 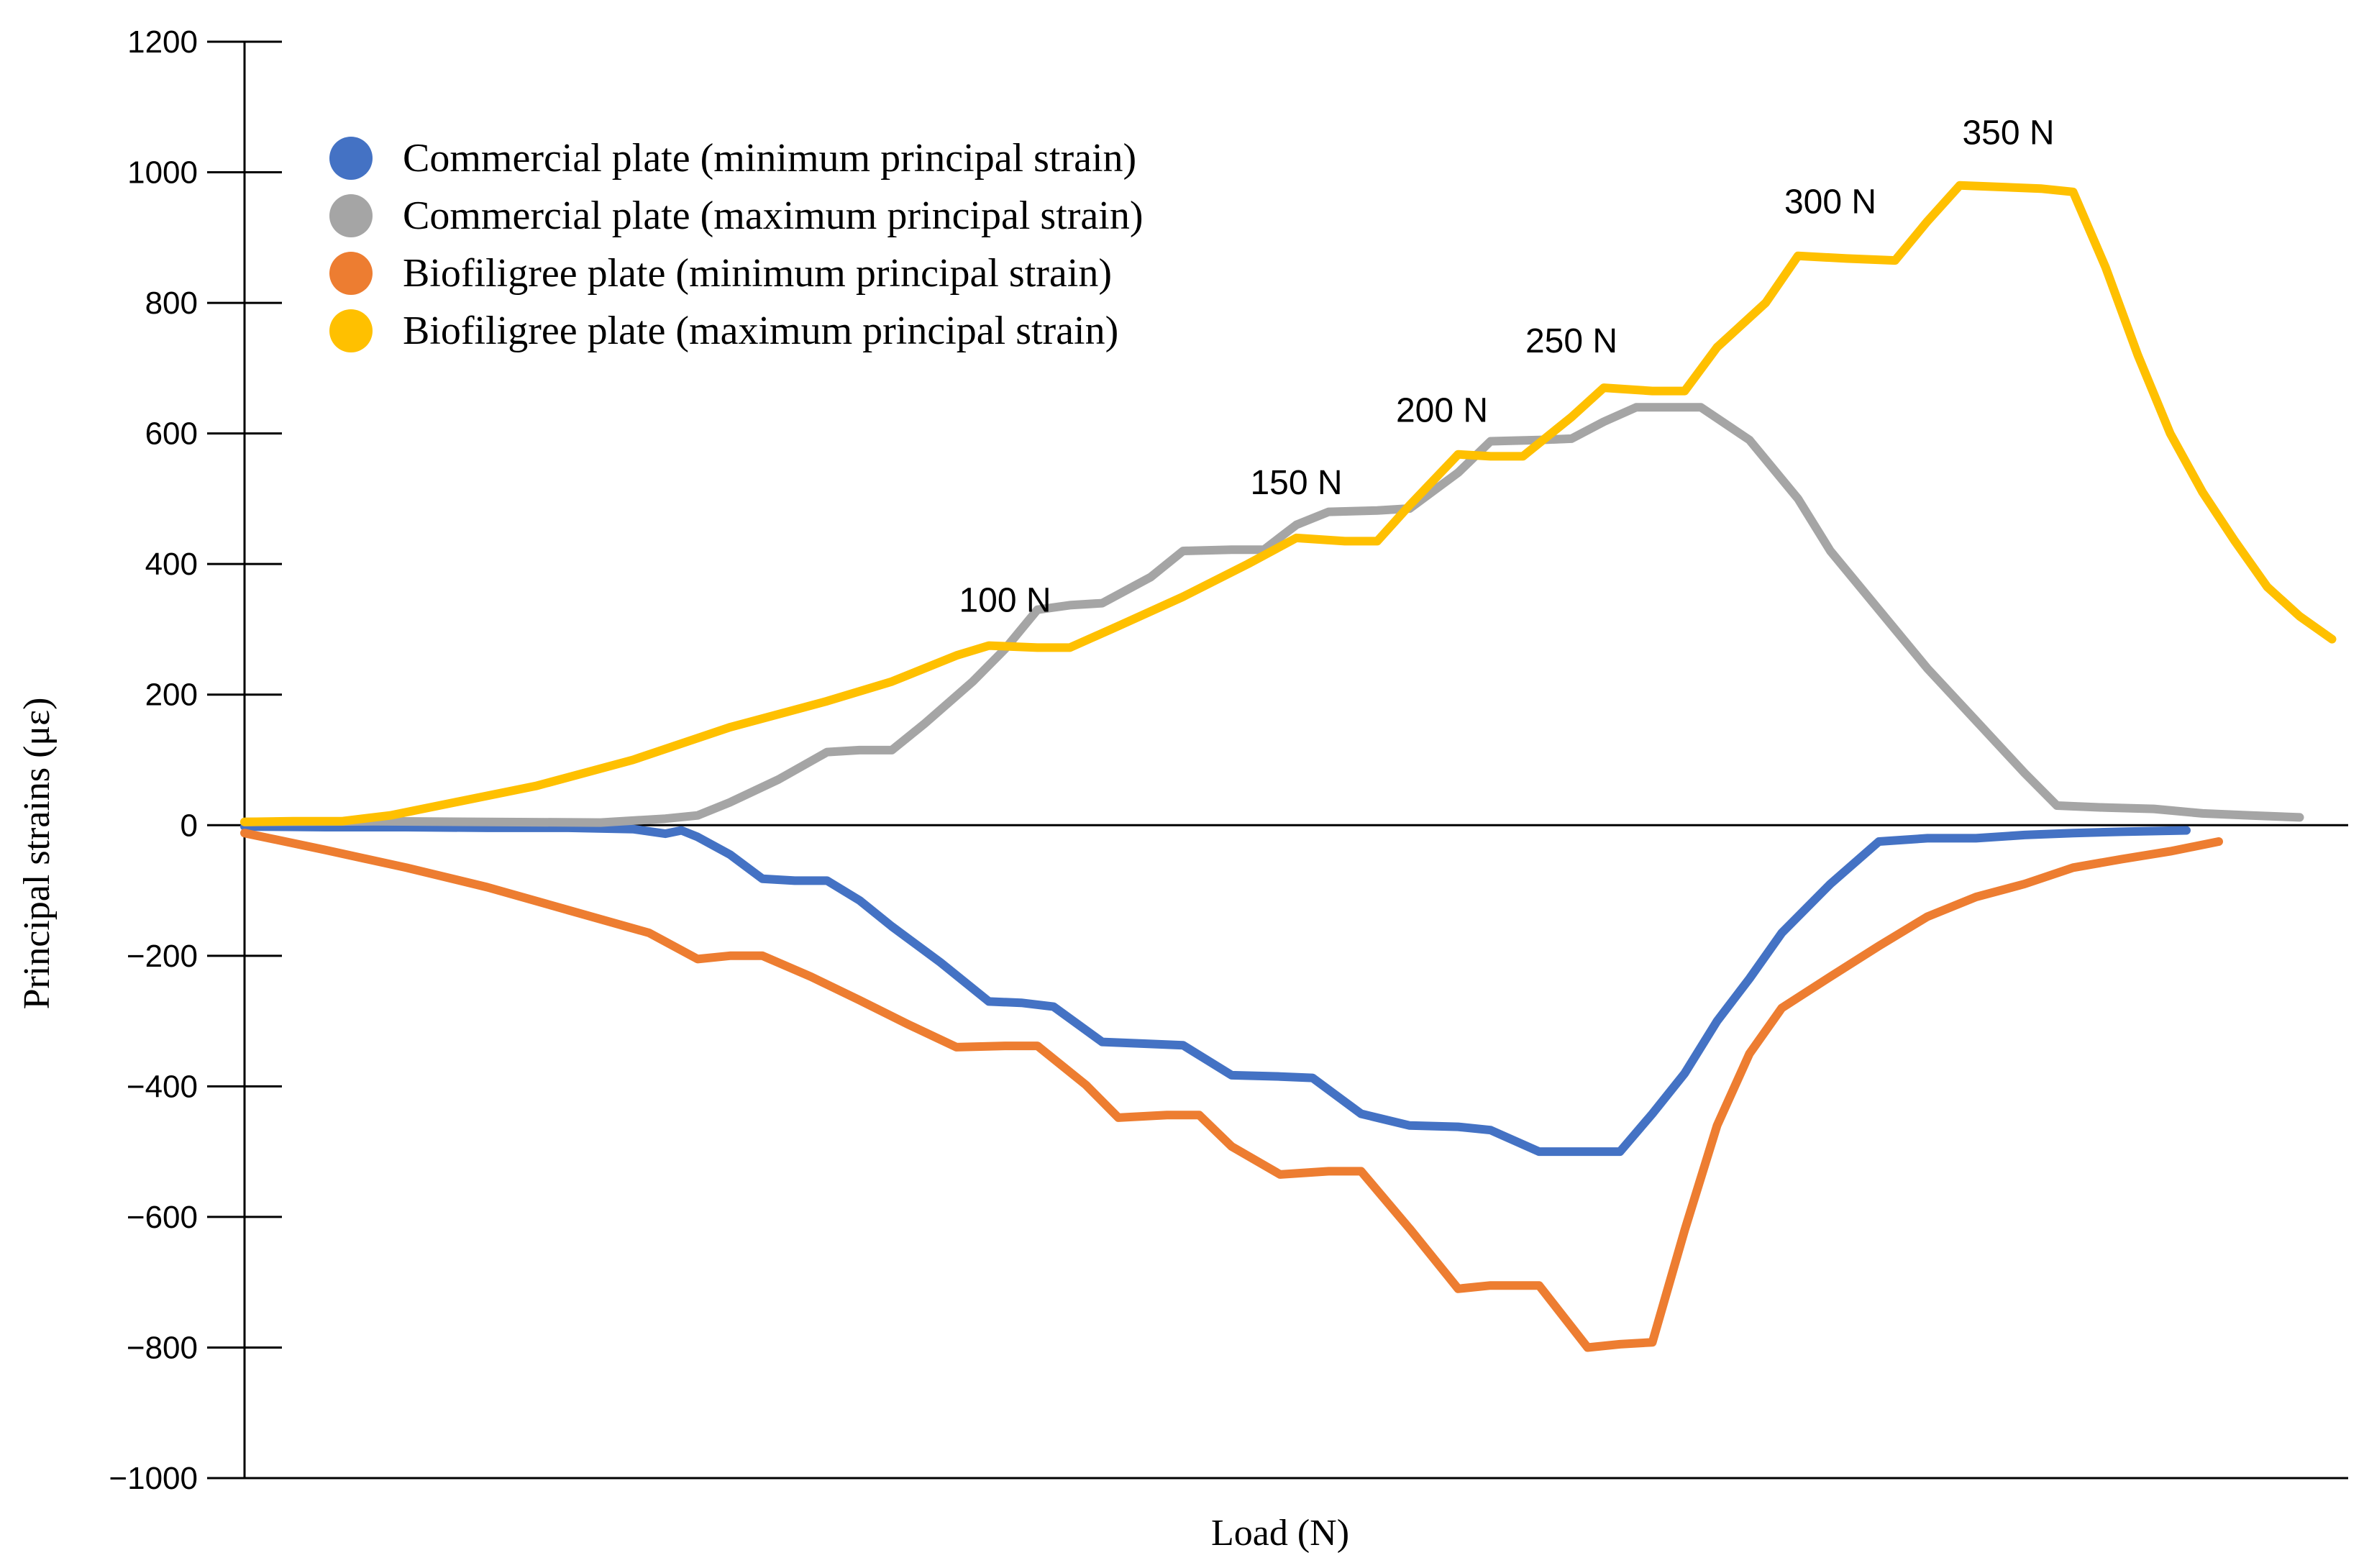 I want to click on y-tick-label: 400, so click(x=171, y=565).